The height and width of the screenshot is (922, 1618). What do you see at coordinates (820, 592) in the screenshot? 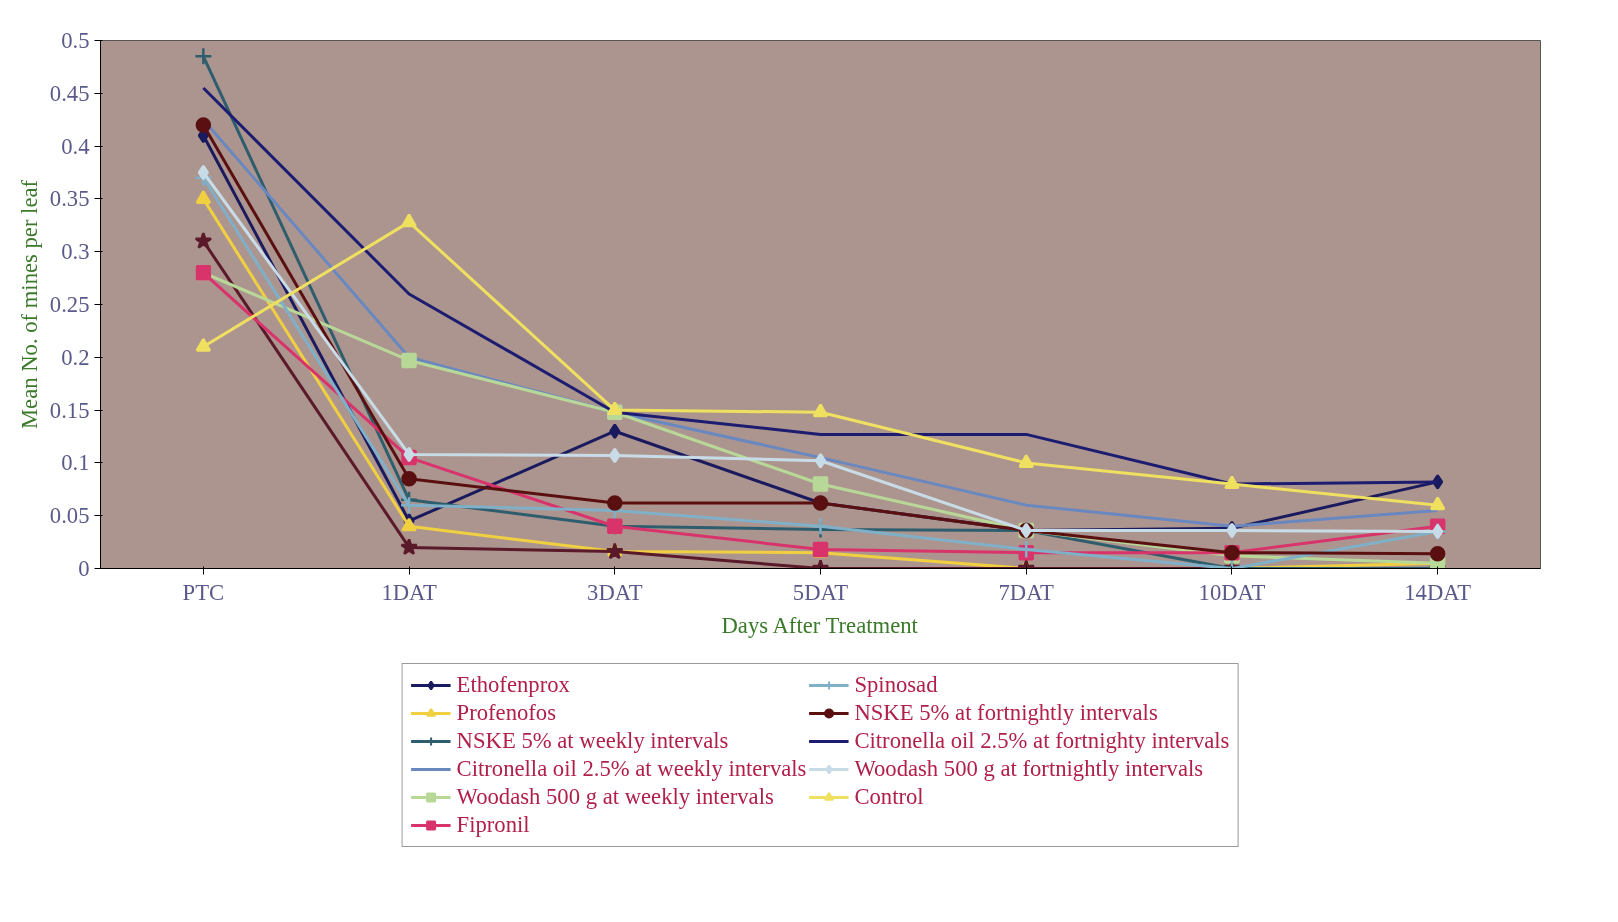
I see `x-tick-label: 5DAT` at bounding box center [820, 592].